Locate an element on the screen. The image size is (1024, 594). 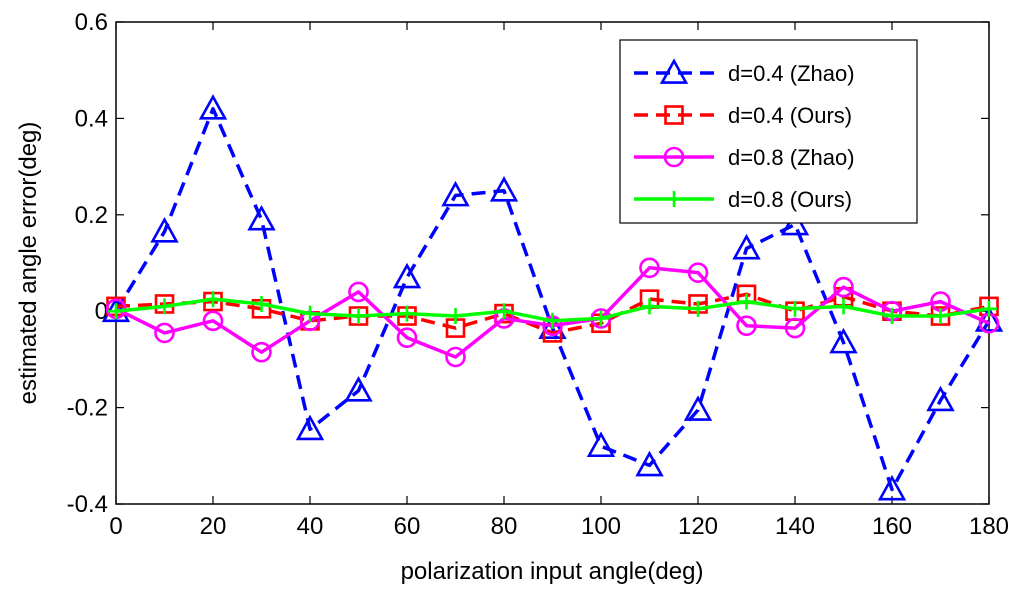
y-tick-label: -0.4 is located at coordinates (87, 504).